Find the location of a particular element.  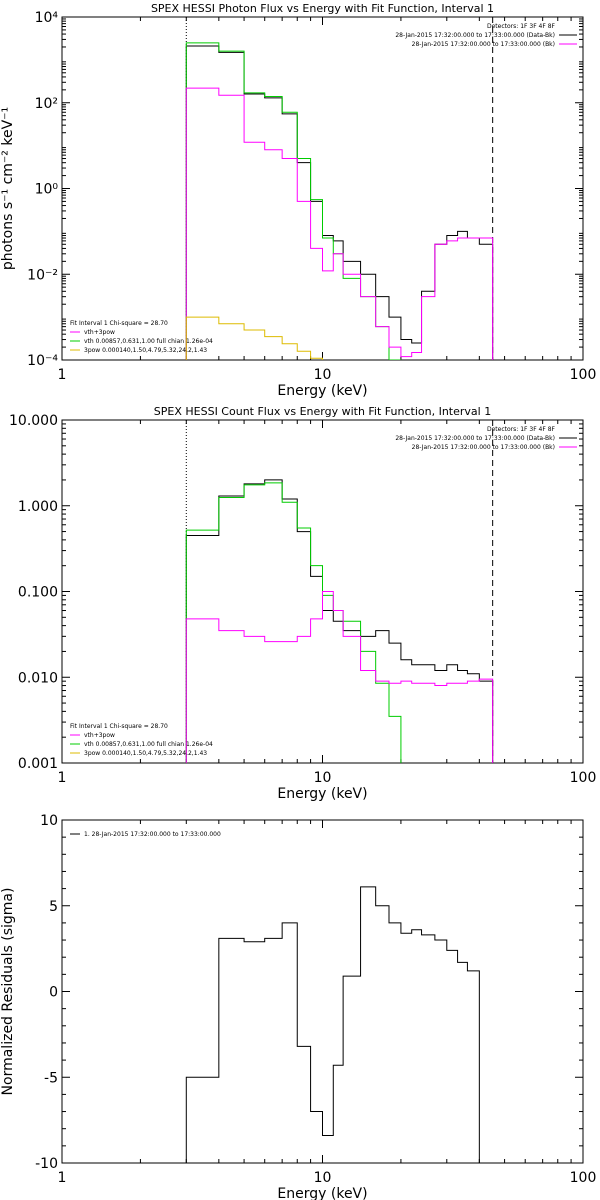

y-tick-label: 10⁻⁴ is located at coordinates (42, 361).